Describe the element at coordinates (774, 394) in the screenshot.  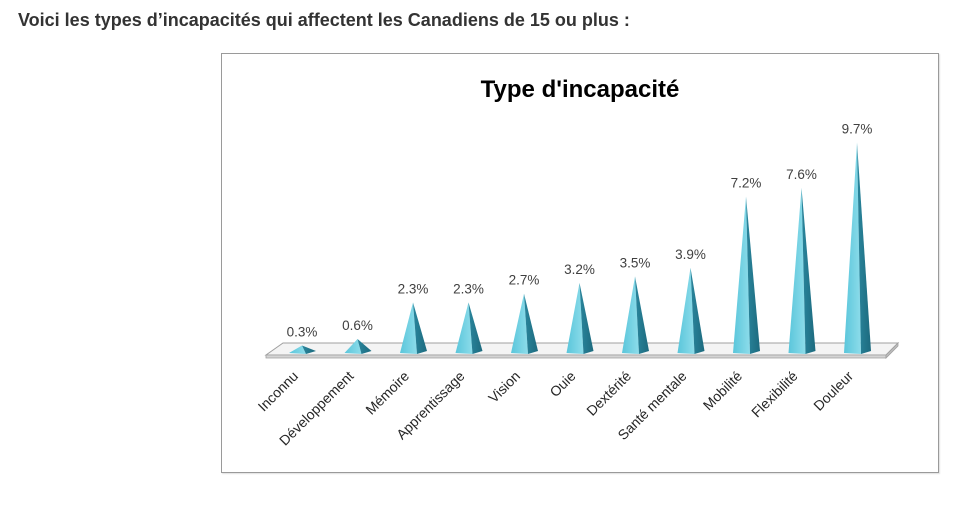
I see `category-label: Flexibilité` at that location.